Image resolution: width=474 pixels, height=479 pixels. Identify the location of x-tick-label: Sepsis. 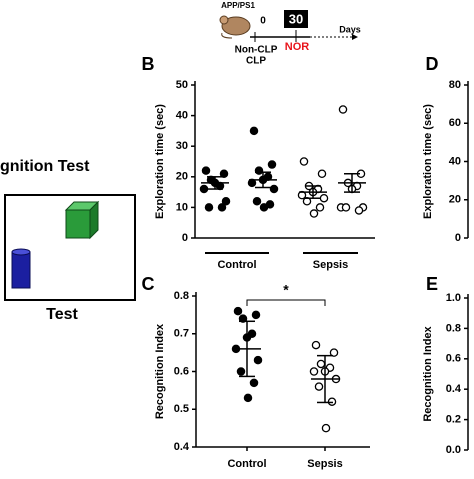
(324, 464).